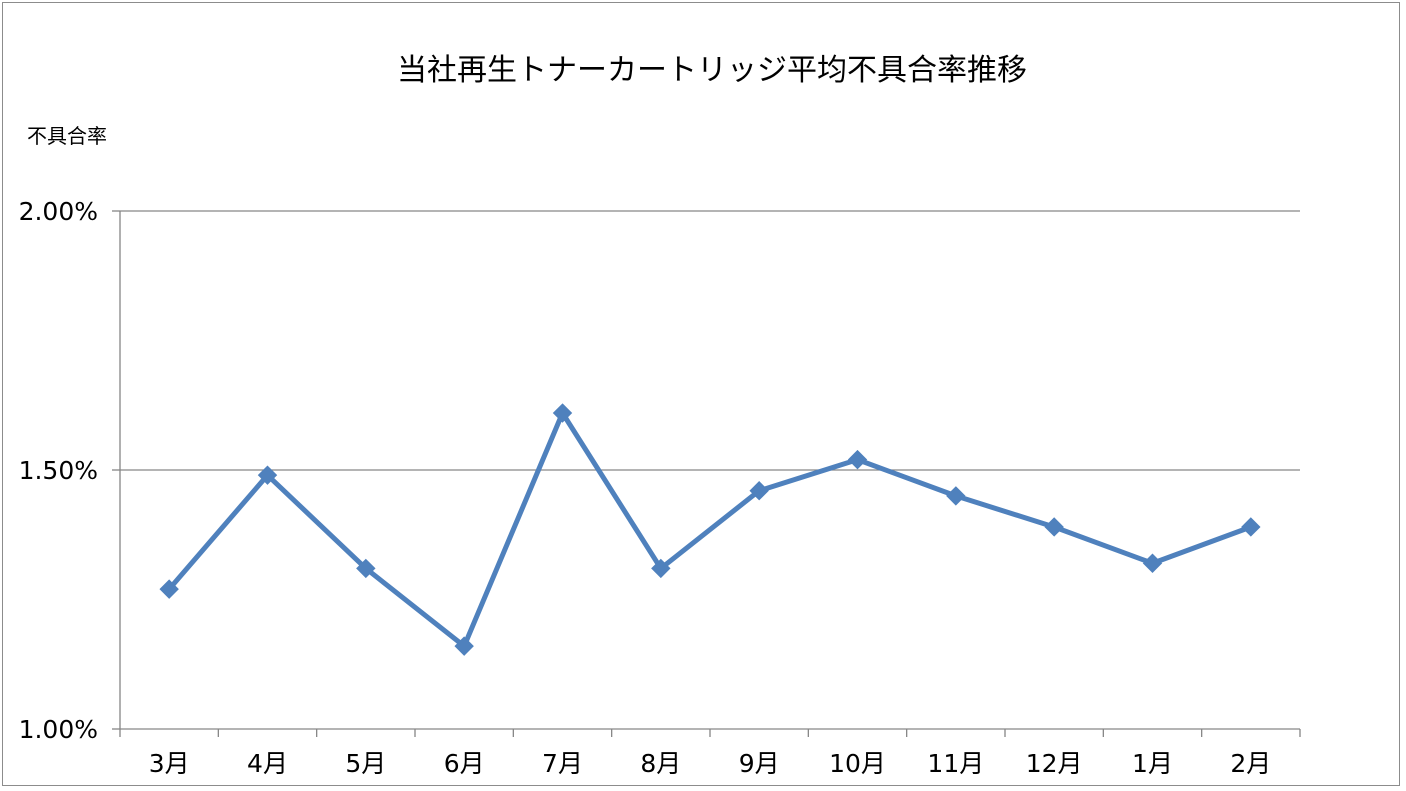 Image resolution: width=1406 pixels, height=791 pixels. Describe the element at coordinates (67, 136) in the screenshot. I see `y-axis-label: 不具合率` at that location.